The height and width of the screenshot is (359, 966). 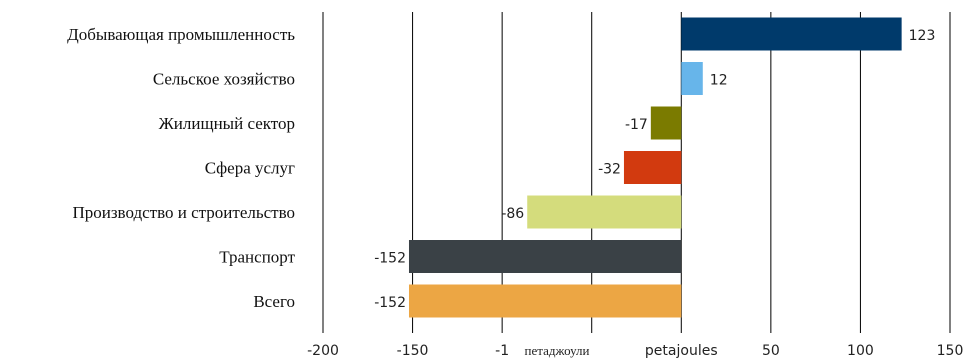 I want to click on x-tick-label: 150, so click(x=950, y=351).